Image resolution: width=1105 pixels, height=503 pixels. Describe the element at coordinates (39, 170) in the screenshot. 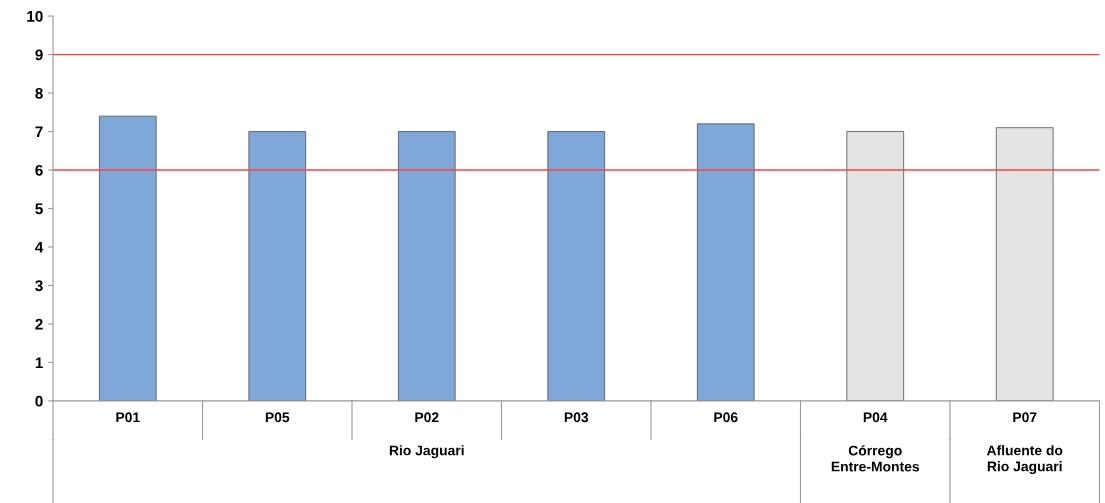

I see `y-tick-label: 6` at that location.